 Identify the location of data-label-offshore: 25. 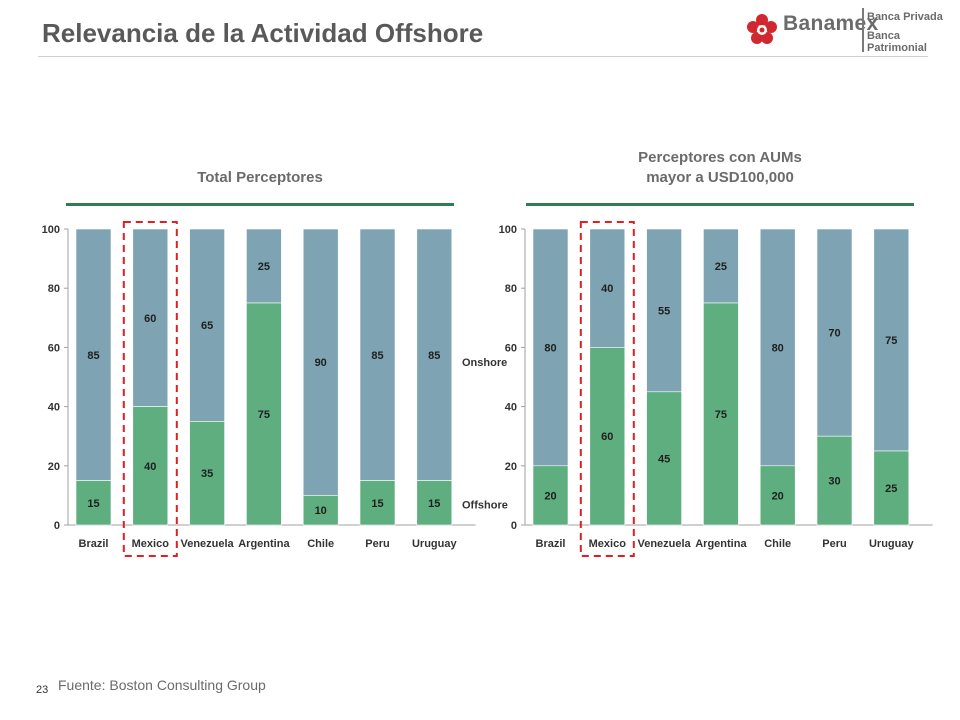
(891, 489).